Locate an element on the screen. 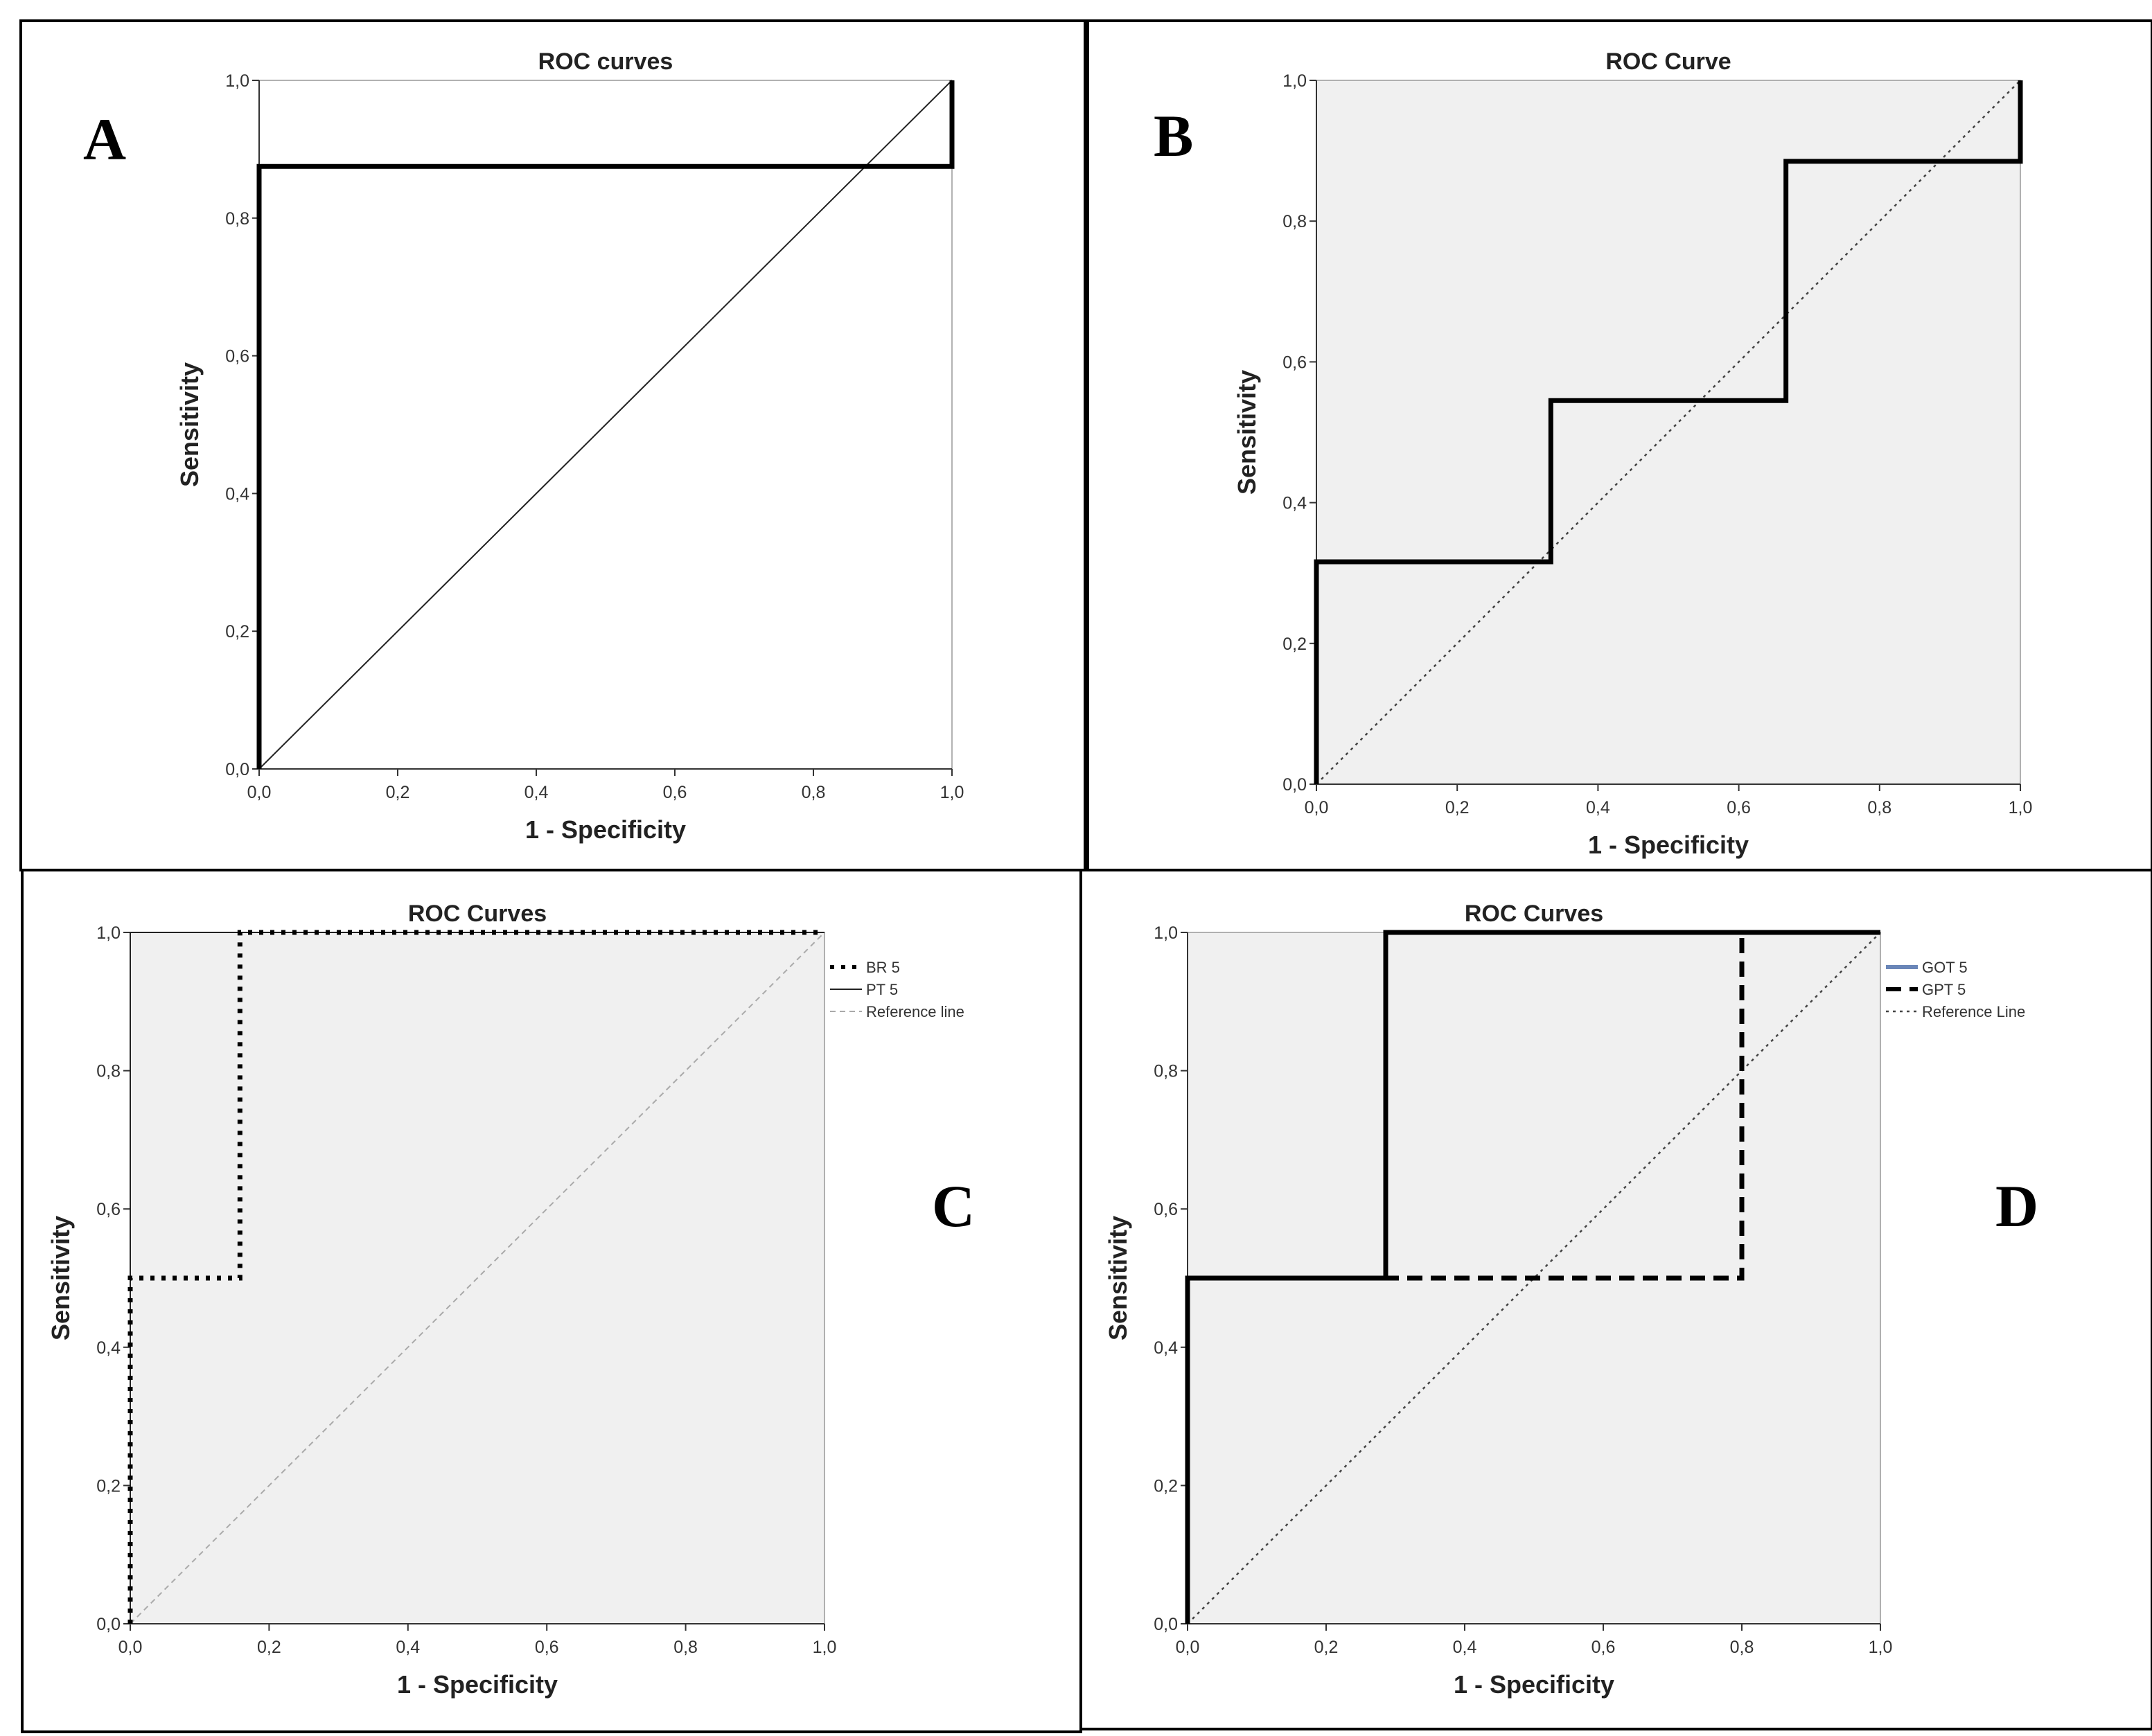 The width and height of the screenshot is (2152, 1736). legend-label: PT 5 is located at coordinates (882, 989).